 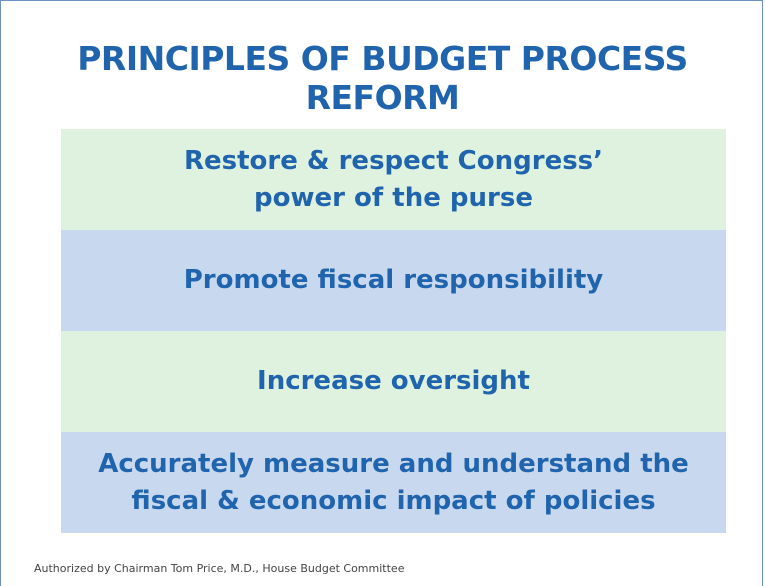 I want to click on principle-text: Promote fiscal responsibility, so click(x=393, y=280).